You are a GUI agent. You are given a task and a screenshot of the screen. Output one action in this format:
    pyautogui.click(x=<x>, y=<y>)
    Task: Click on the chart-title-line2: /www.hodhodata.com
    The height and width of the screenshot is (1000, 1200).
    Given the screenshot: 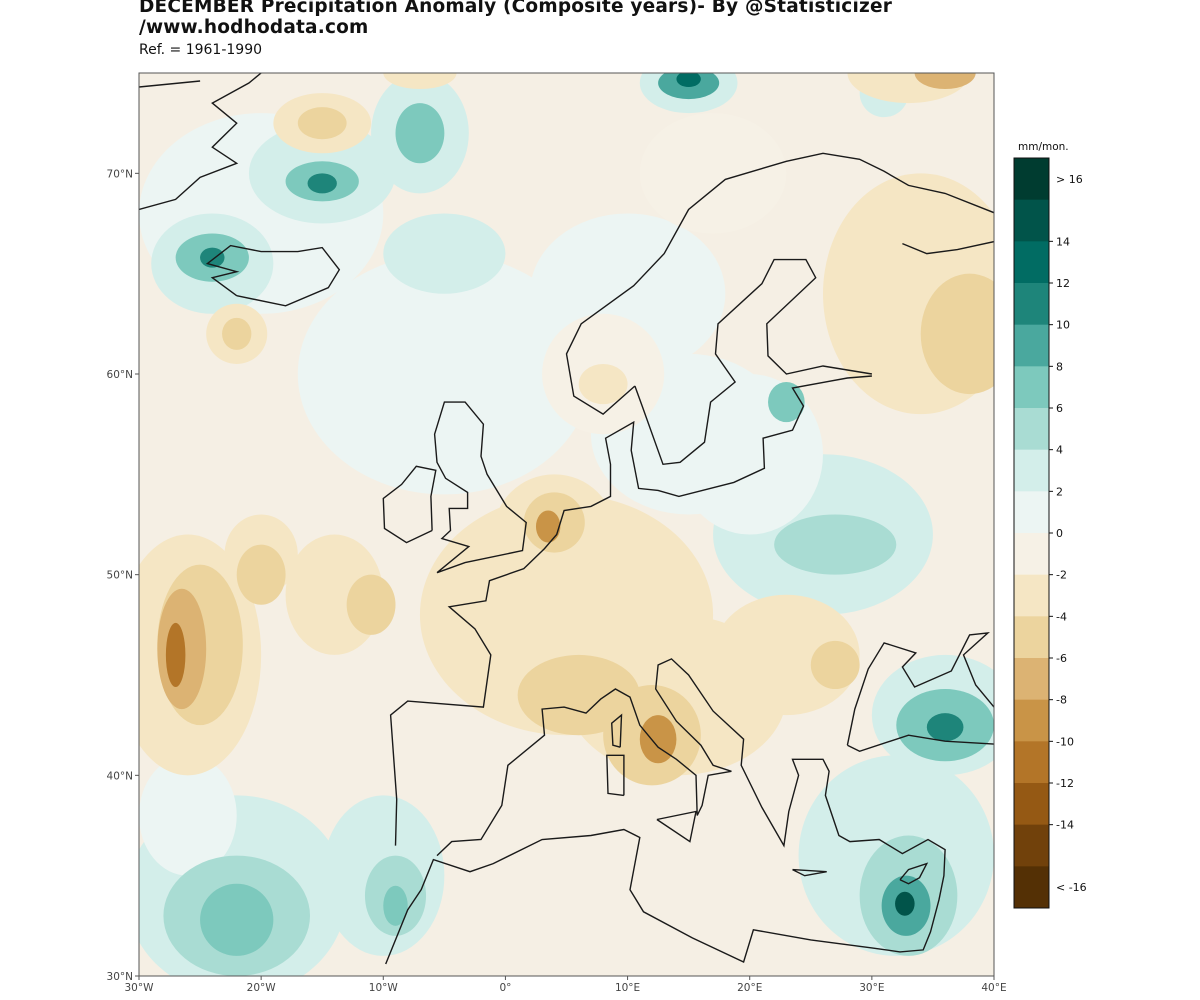 What is the action you would take?
    pyautogui.click(x=254, y=27)
    